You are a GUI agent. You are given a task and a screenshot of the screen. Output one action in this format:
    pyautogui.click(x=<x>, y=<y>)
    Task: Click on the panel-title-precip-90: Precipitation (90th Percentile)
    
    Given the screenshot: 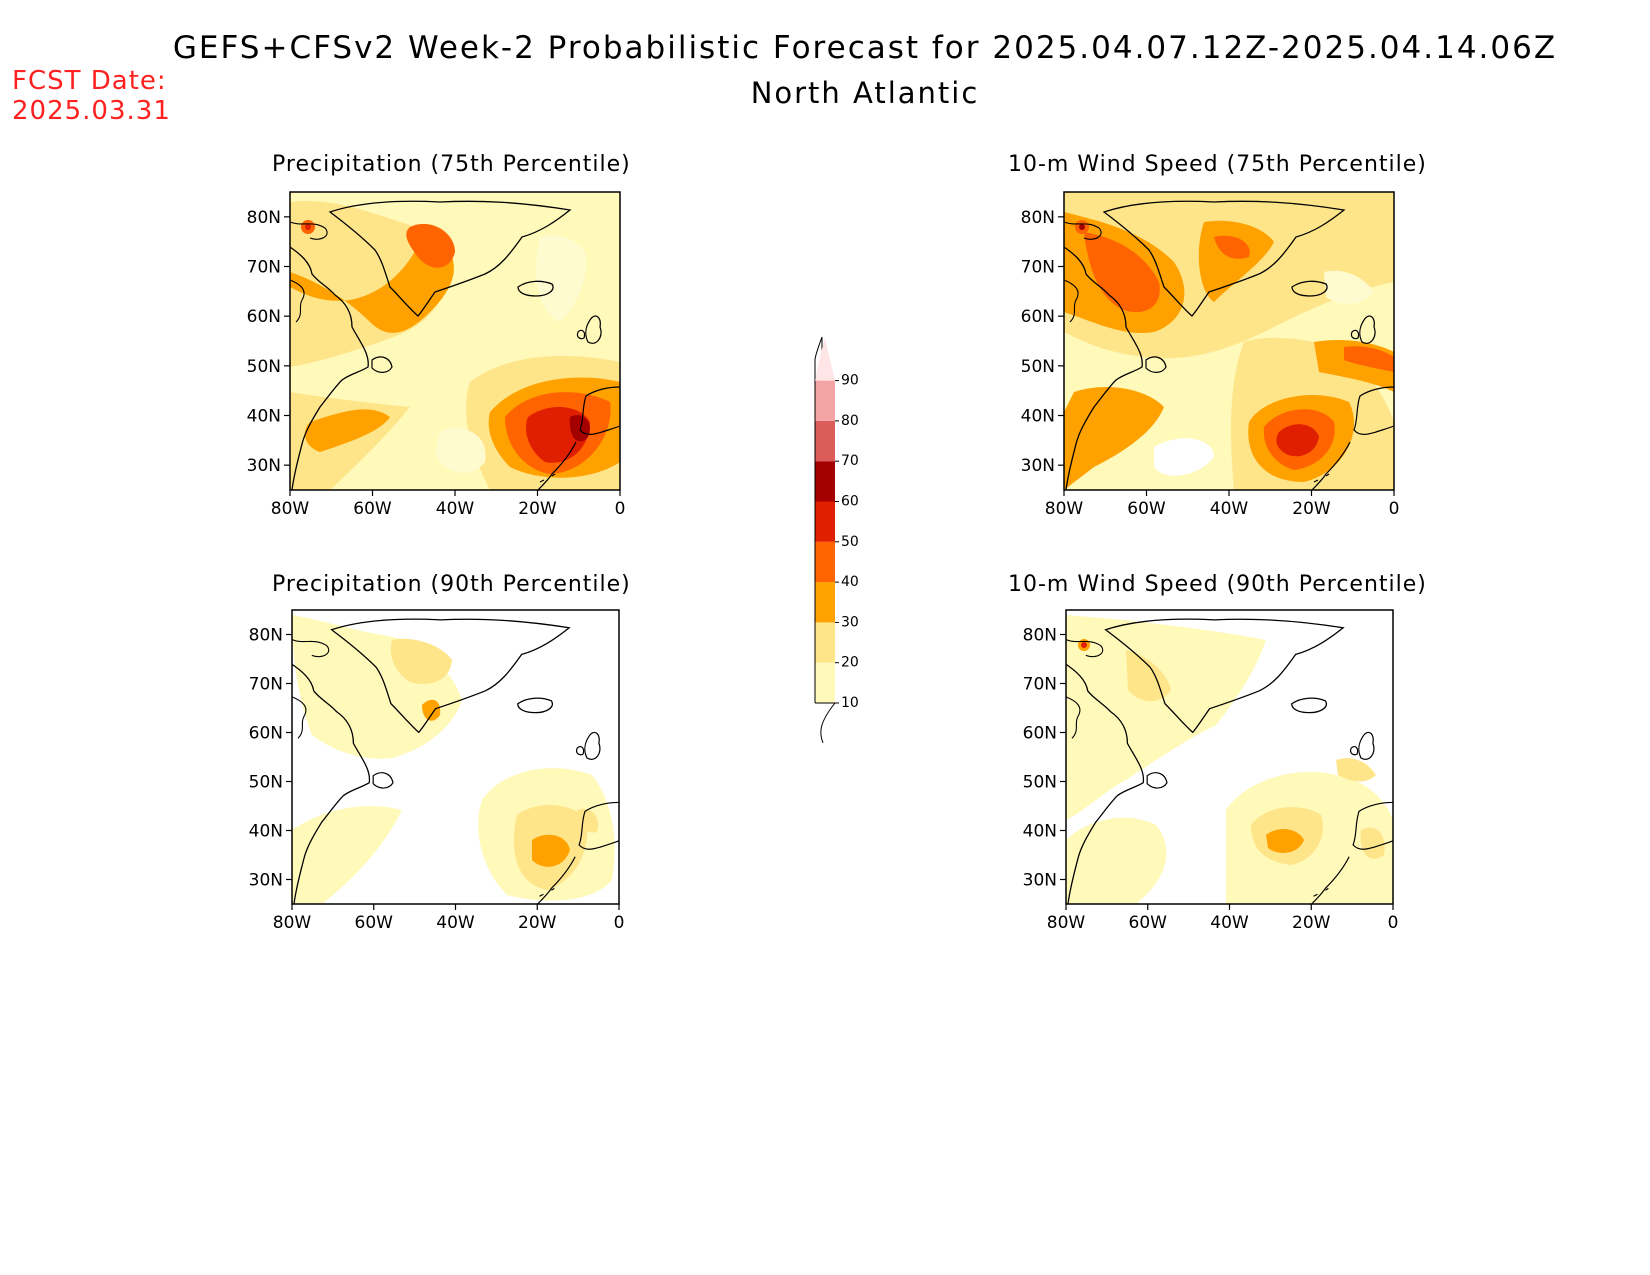 What is the action you would take?
    pyautogui.click(x=451, y=584)
    